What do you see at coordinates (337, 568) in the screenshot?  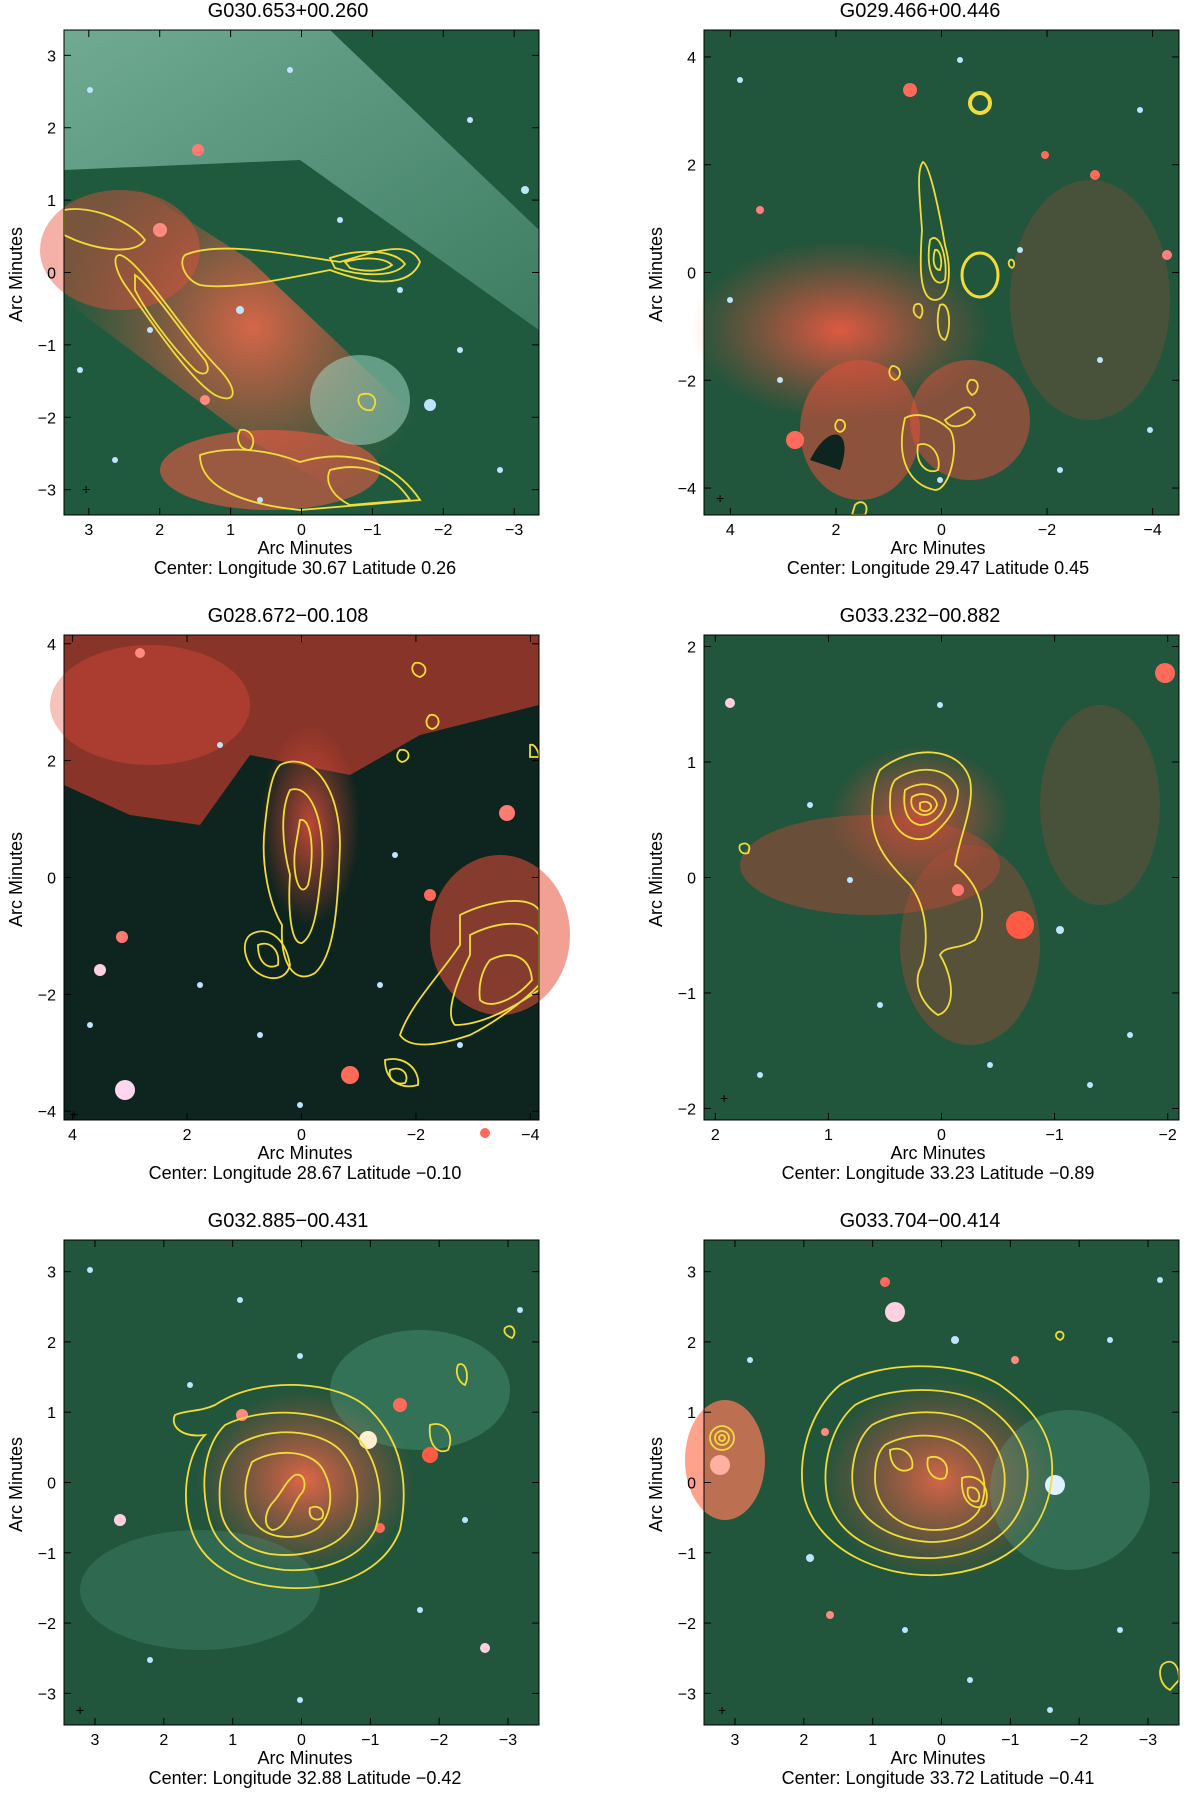 I see `center-value: Longitude 30.67 Latitude 0.26` at bounding box center [337, 568].